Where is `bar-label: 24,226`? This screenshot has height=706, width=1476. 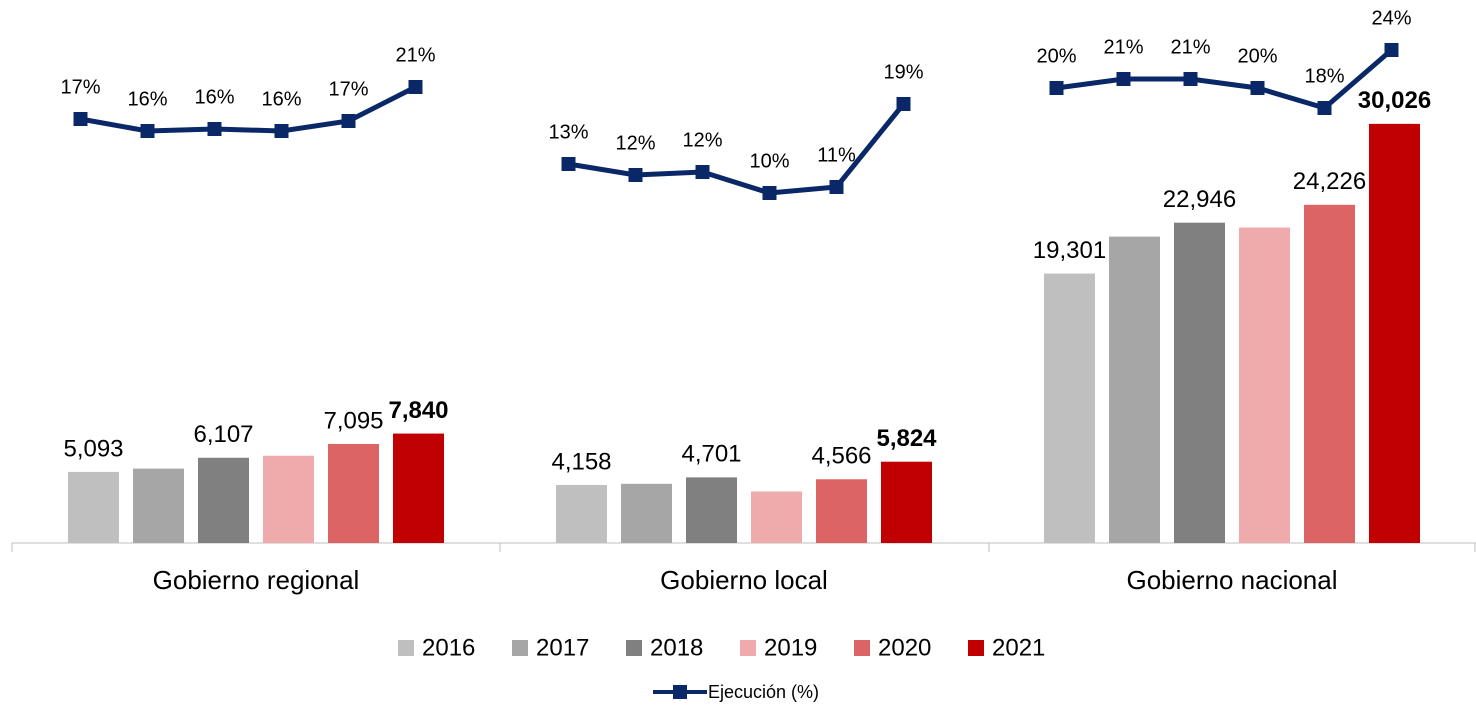 bar-label: 24,226 is located at coordinates (1329, 181).